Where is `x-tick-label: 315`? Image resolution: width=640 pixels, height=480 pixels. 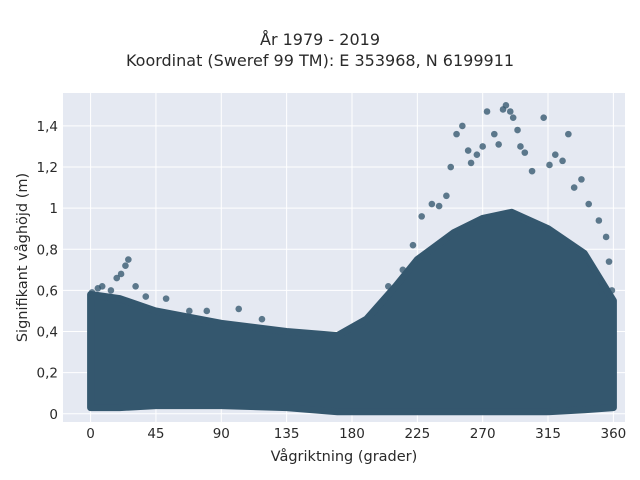
x-tick-label: 315 is located at coordinates (548, 434).